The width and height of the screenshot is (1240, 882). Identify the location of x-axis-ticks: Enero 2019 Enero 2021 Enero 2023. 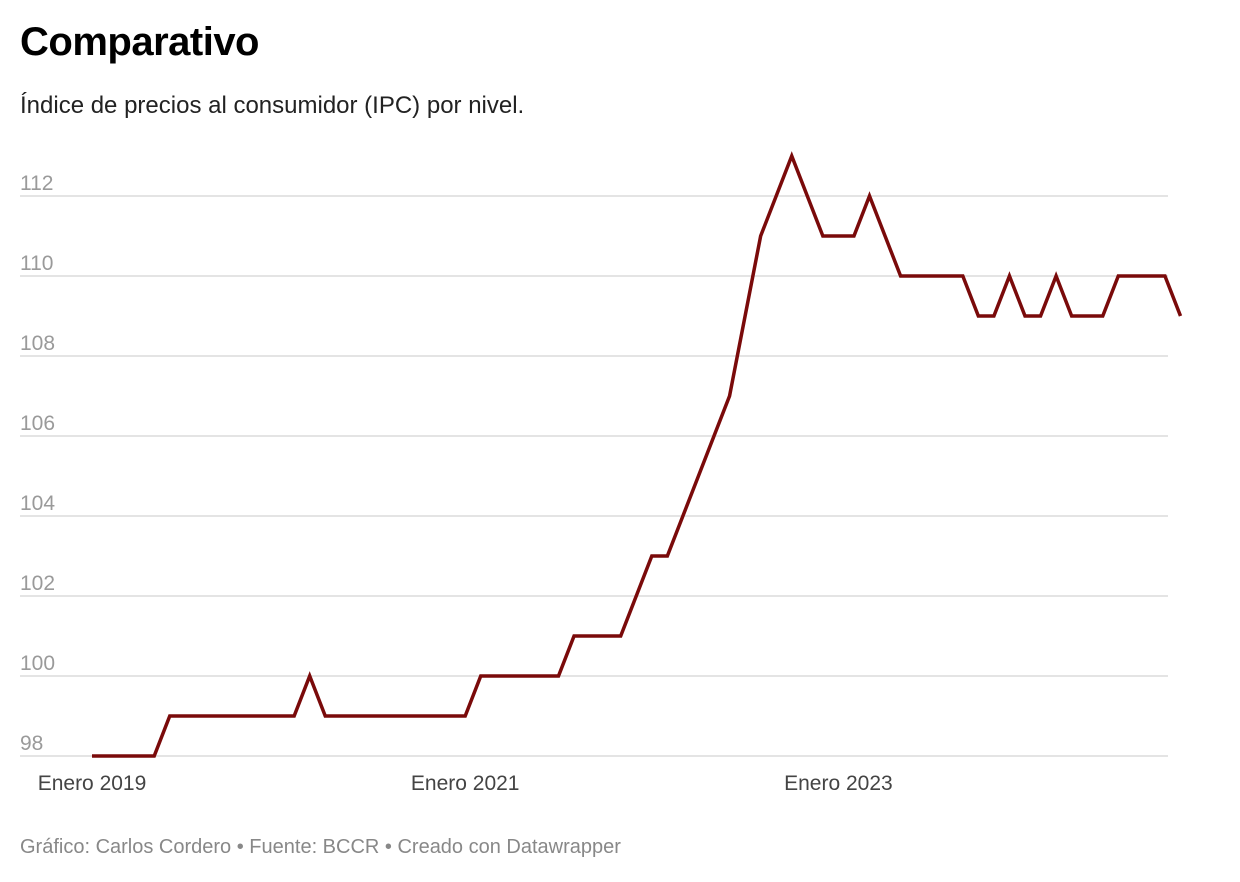
(465, 783).